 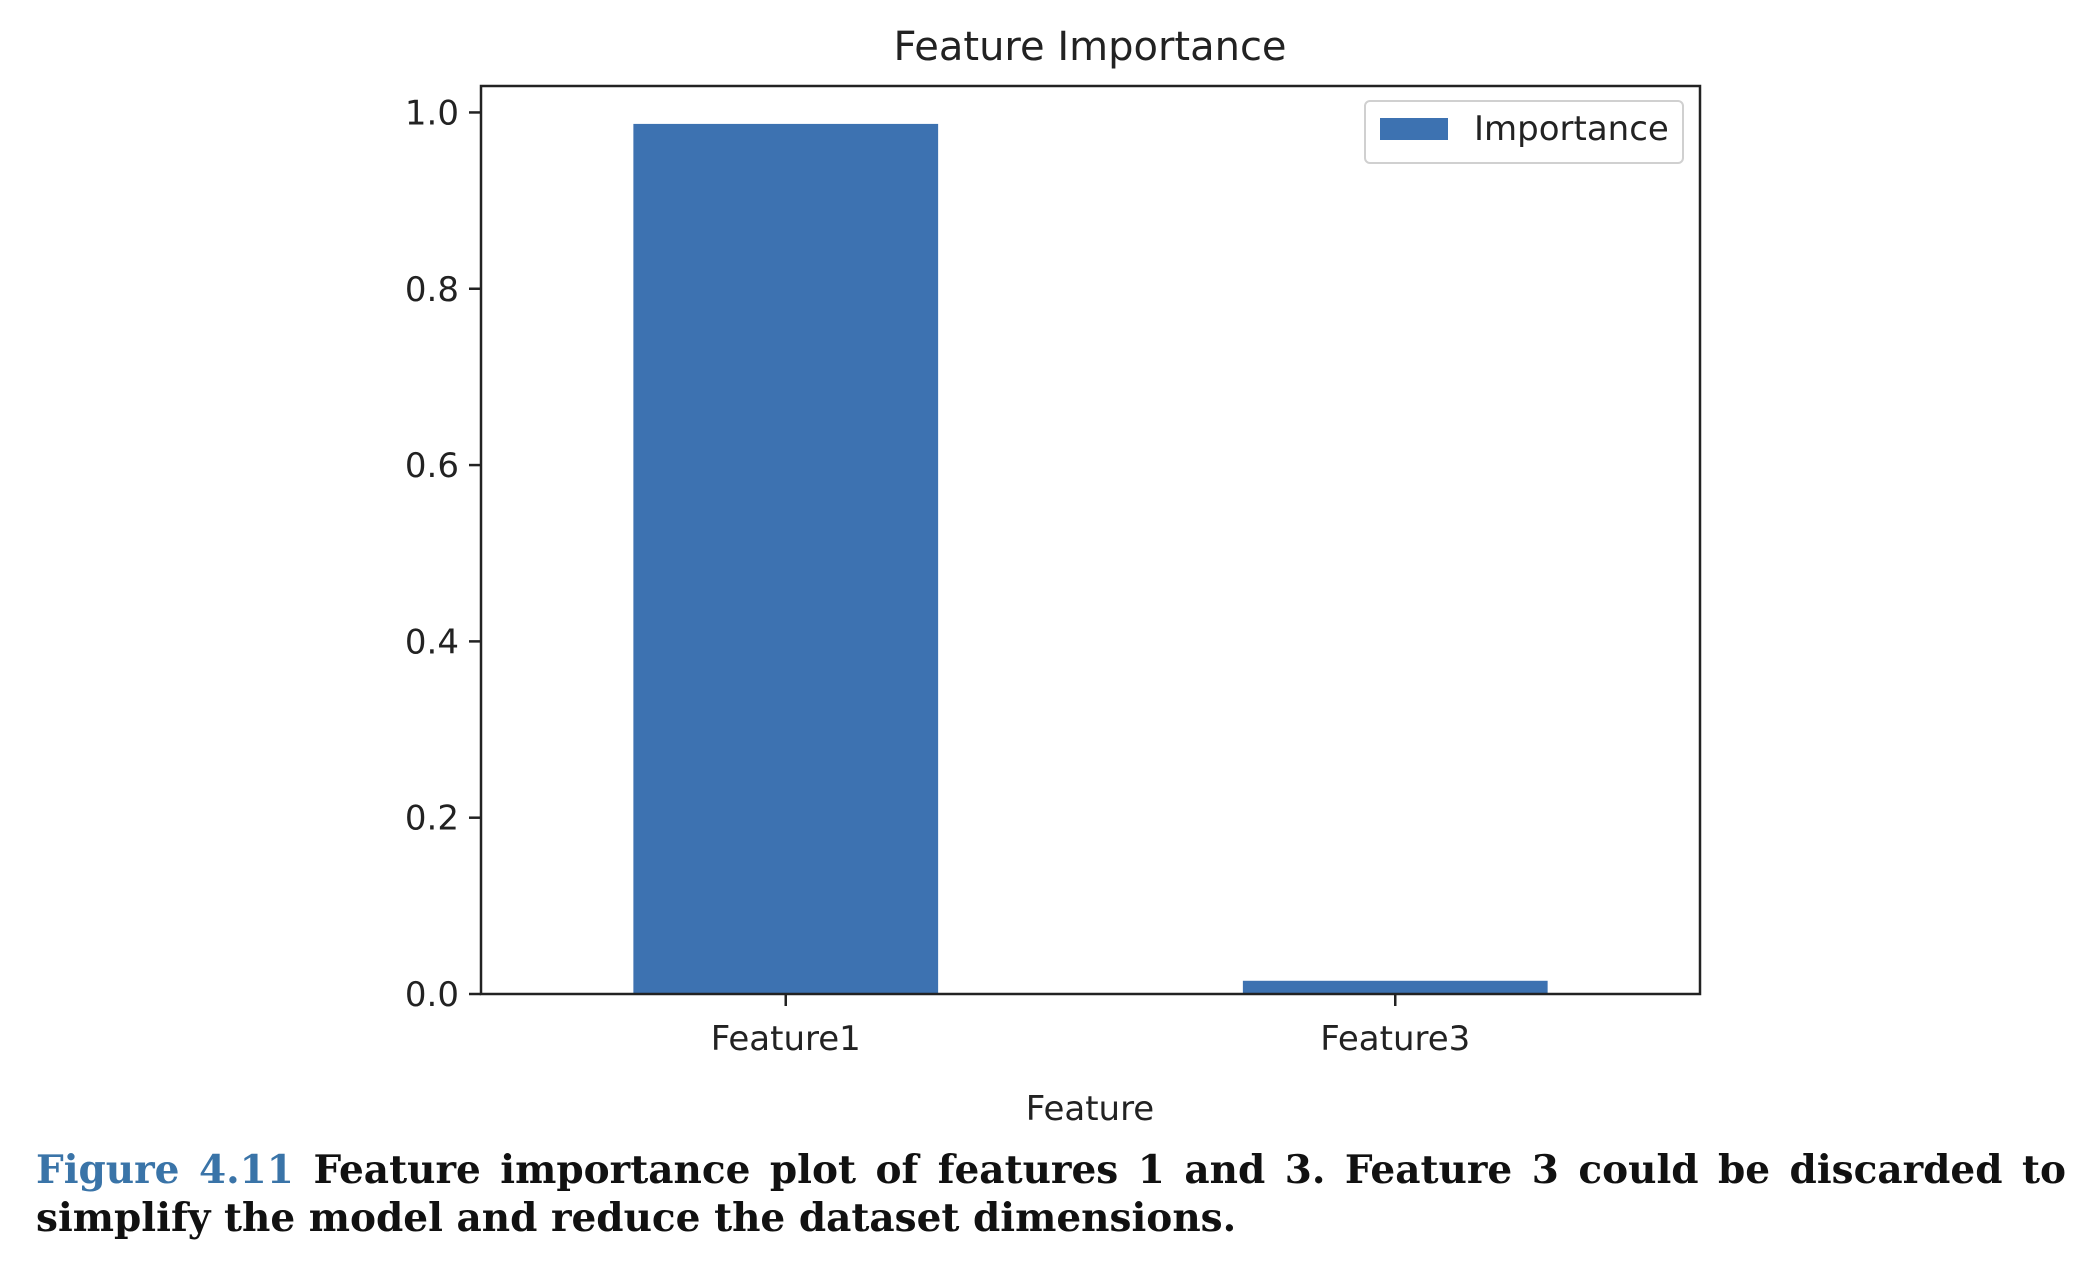 I want to click on legend: Importance, so click(x=1524, y=132).